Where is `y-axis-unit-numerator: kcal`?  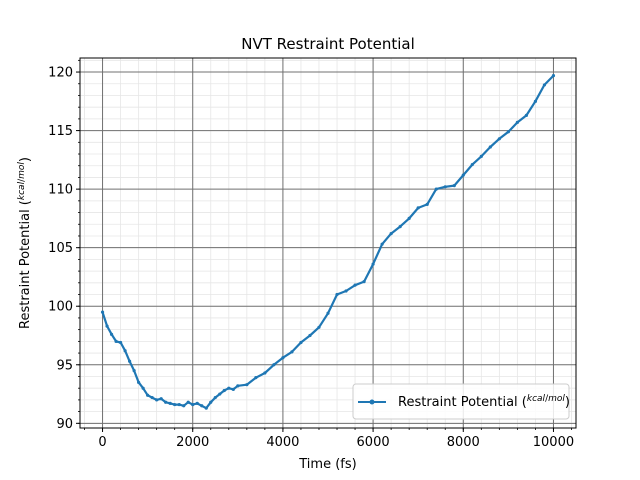
y-axis-unit-numerator: kcal is located at coordinates (22, 190).